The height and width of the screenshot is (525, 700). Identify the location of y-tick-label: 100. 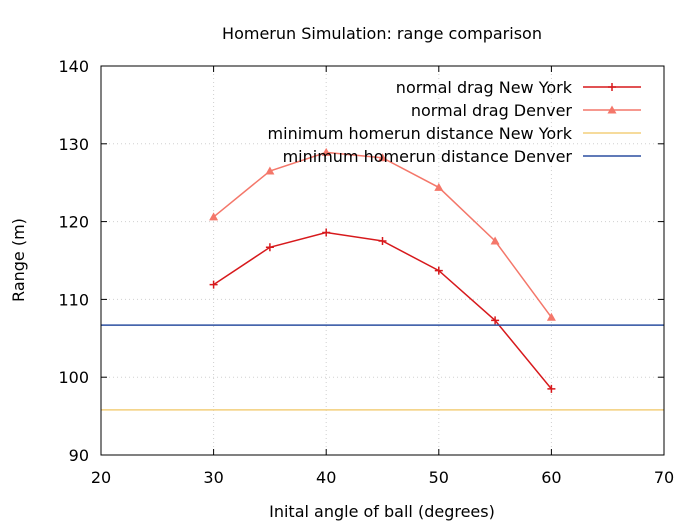
(73, 377).